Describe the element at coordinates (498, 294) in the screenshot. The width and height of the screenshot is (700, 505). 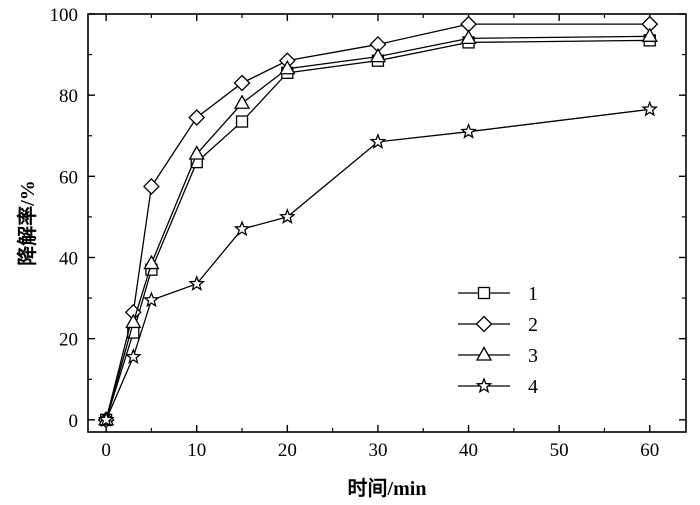
I see `legend-item-1: 1` at that location.